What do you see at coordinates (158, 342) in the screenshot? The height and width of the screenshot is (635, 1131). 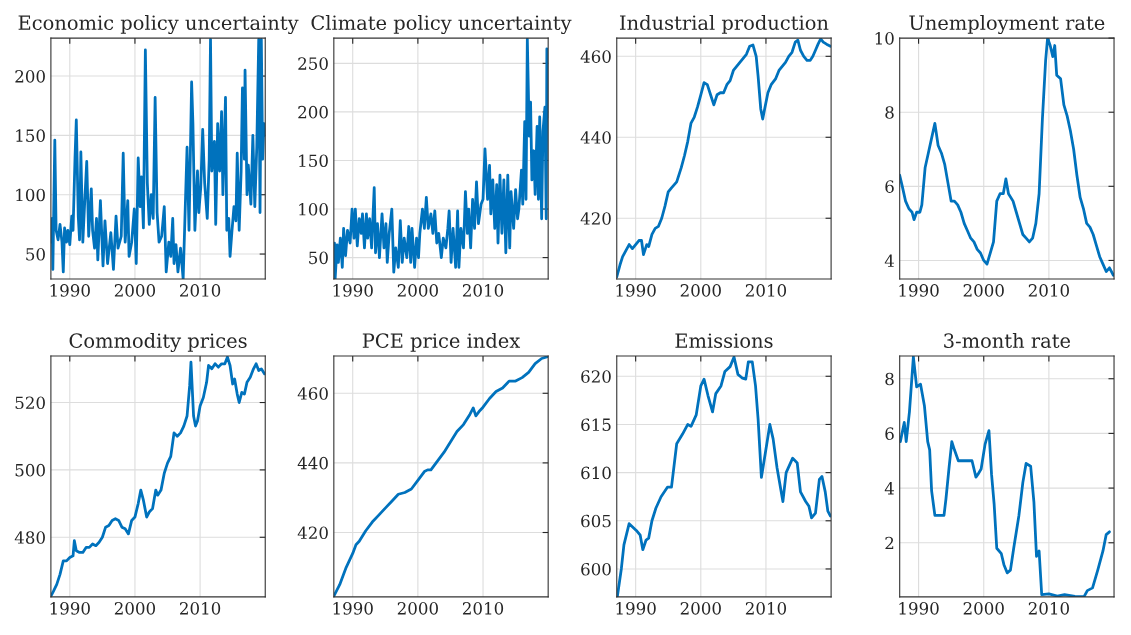 I see `chart-title: Commodity prices` at bounding box center [158, 342].